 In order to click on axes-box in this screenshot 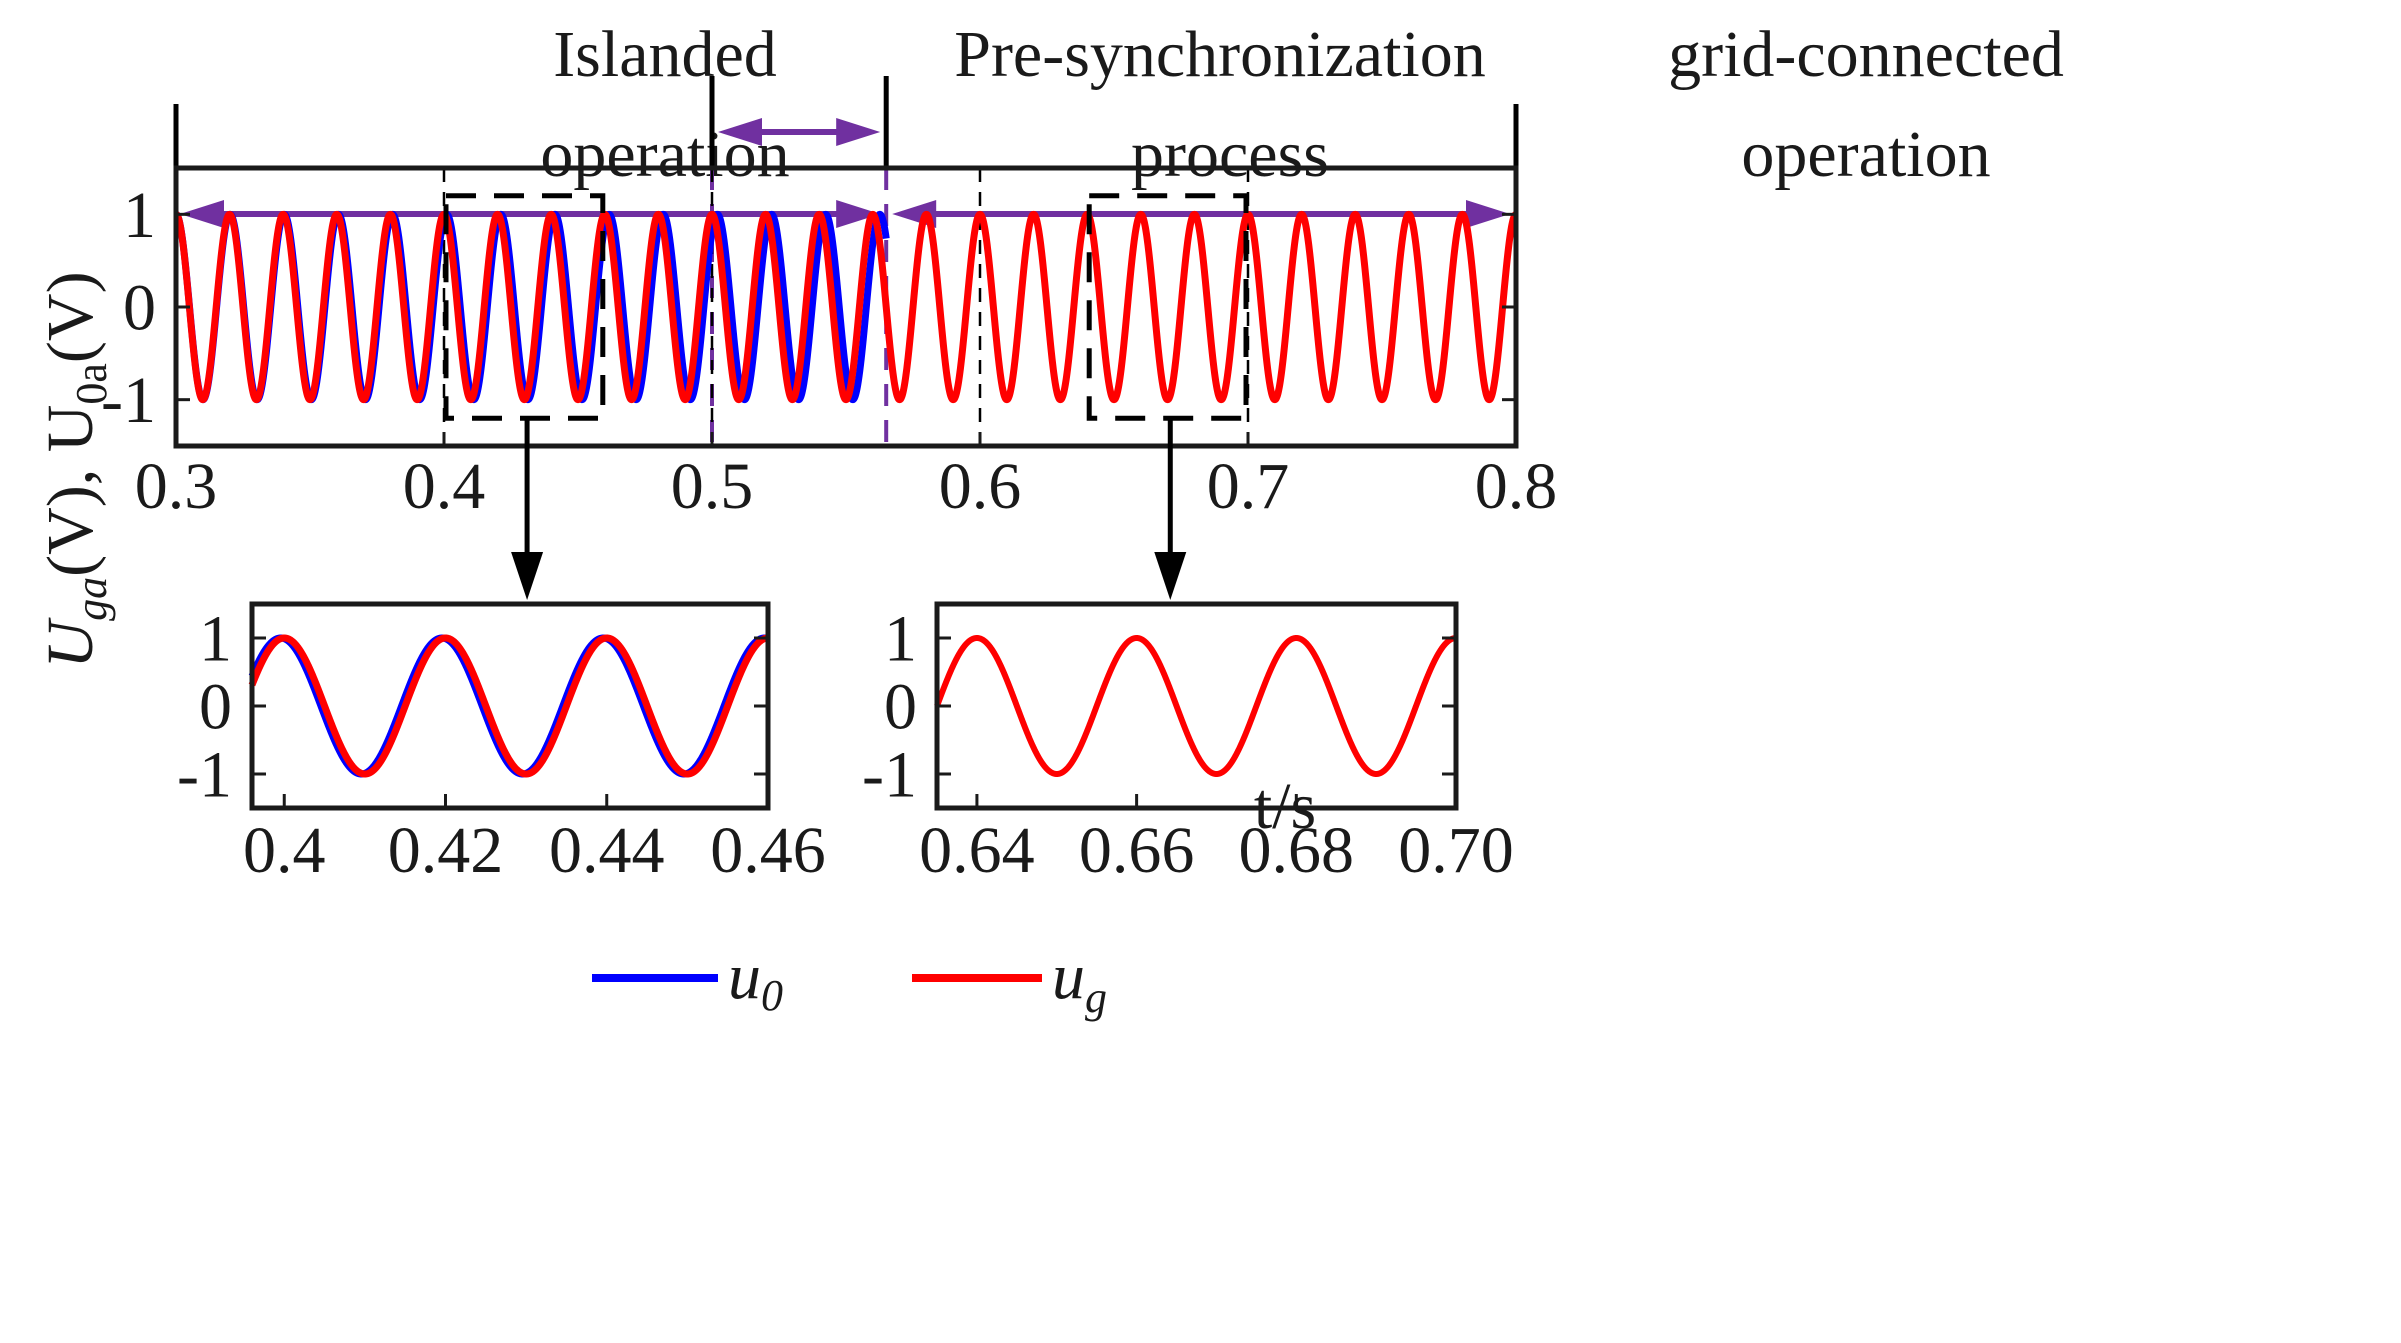, I will do `click(510, 706)`.